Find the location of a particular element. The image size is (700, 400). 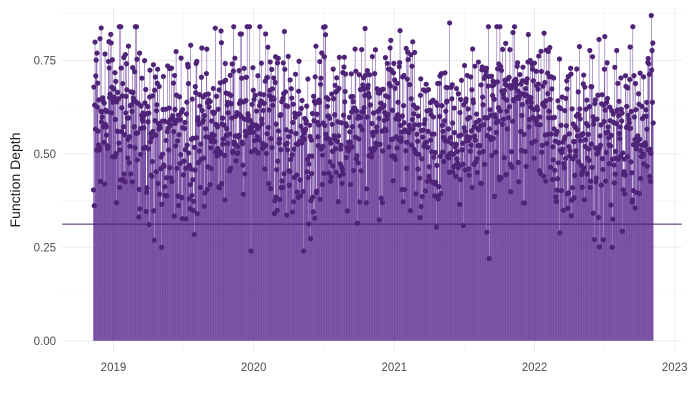

y-tick-label: 0.50 is located at coordinates (45, 155).